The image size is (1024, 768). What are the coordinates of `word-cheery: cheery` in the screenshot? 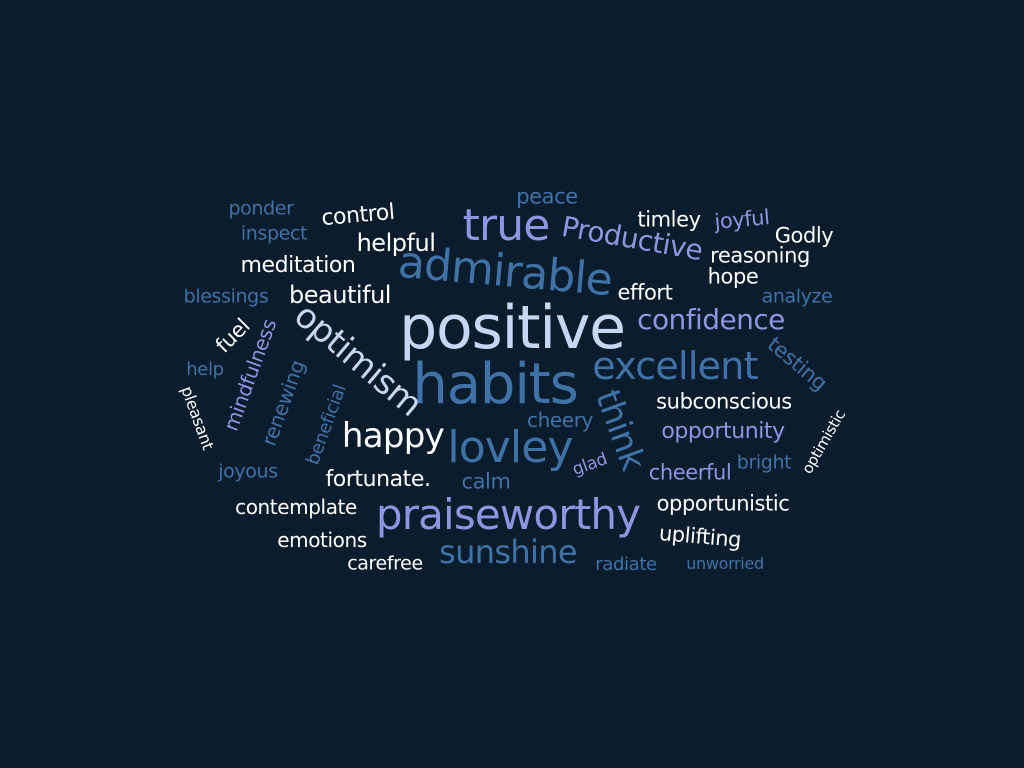 It's located at (560, 420).